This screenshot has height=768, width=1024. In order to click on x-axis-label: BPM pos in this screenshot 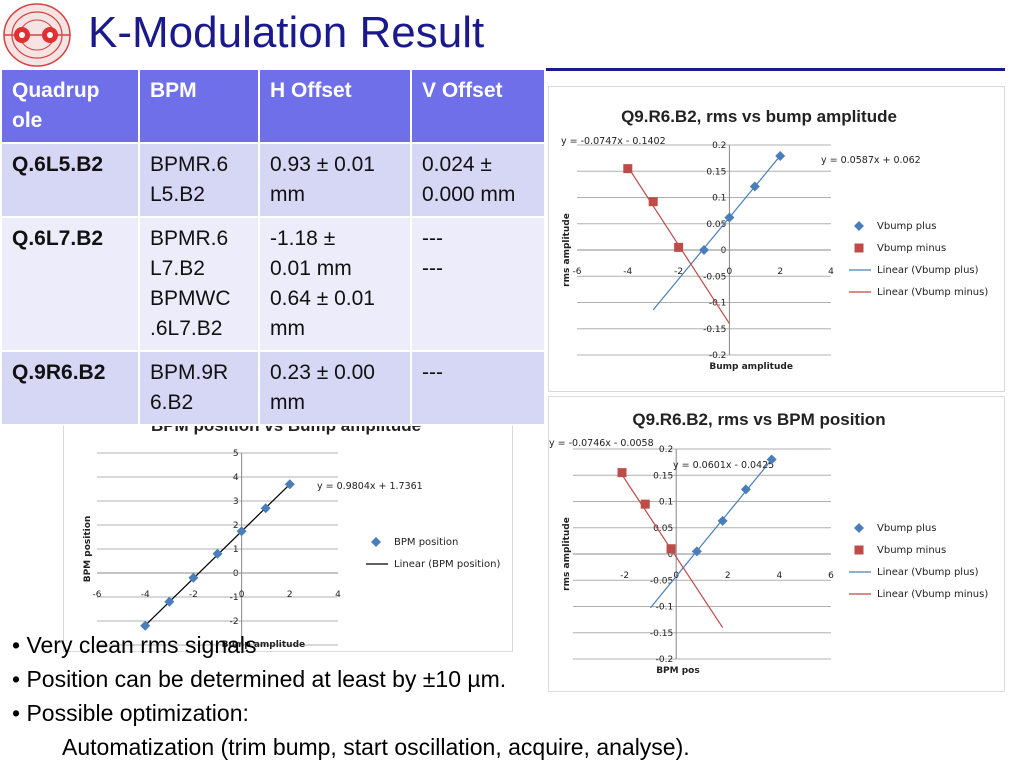, I will do `click(678, 671)`.